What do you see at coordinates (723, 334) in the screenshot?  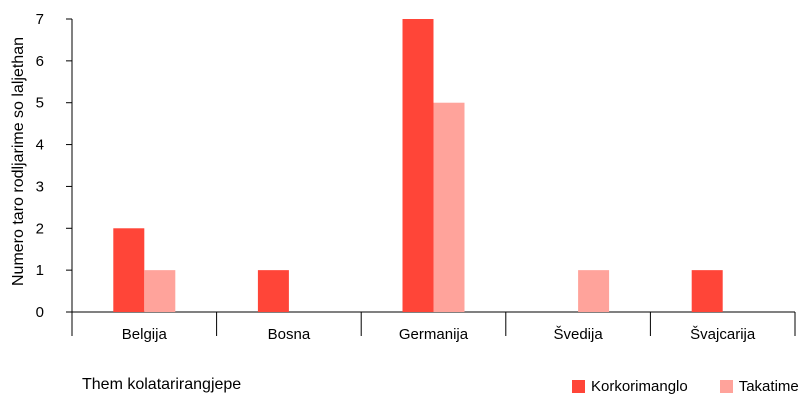 I see `x-tick-label: Švajcarija` at bounding box center [723, 334].